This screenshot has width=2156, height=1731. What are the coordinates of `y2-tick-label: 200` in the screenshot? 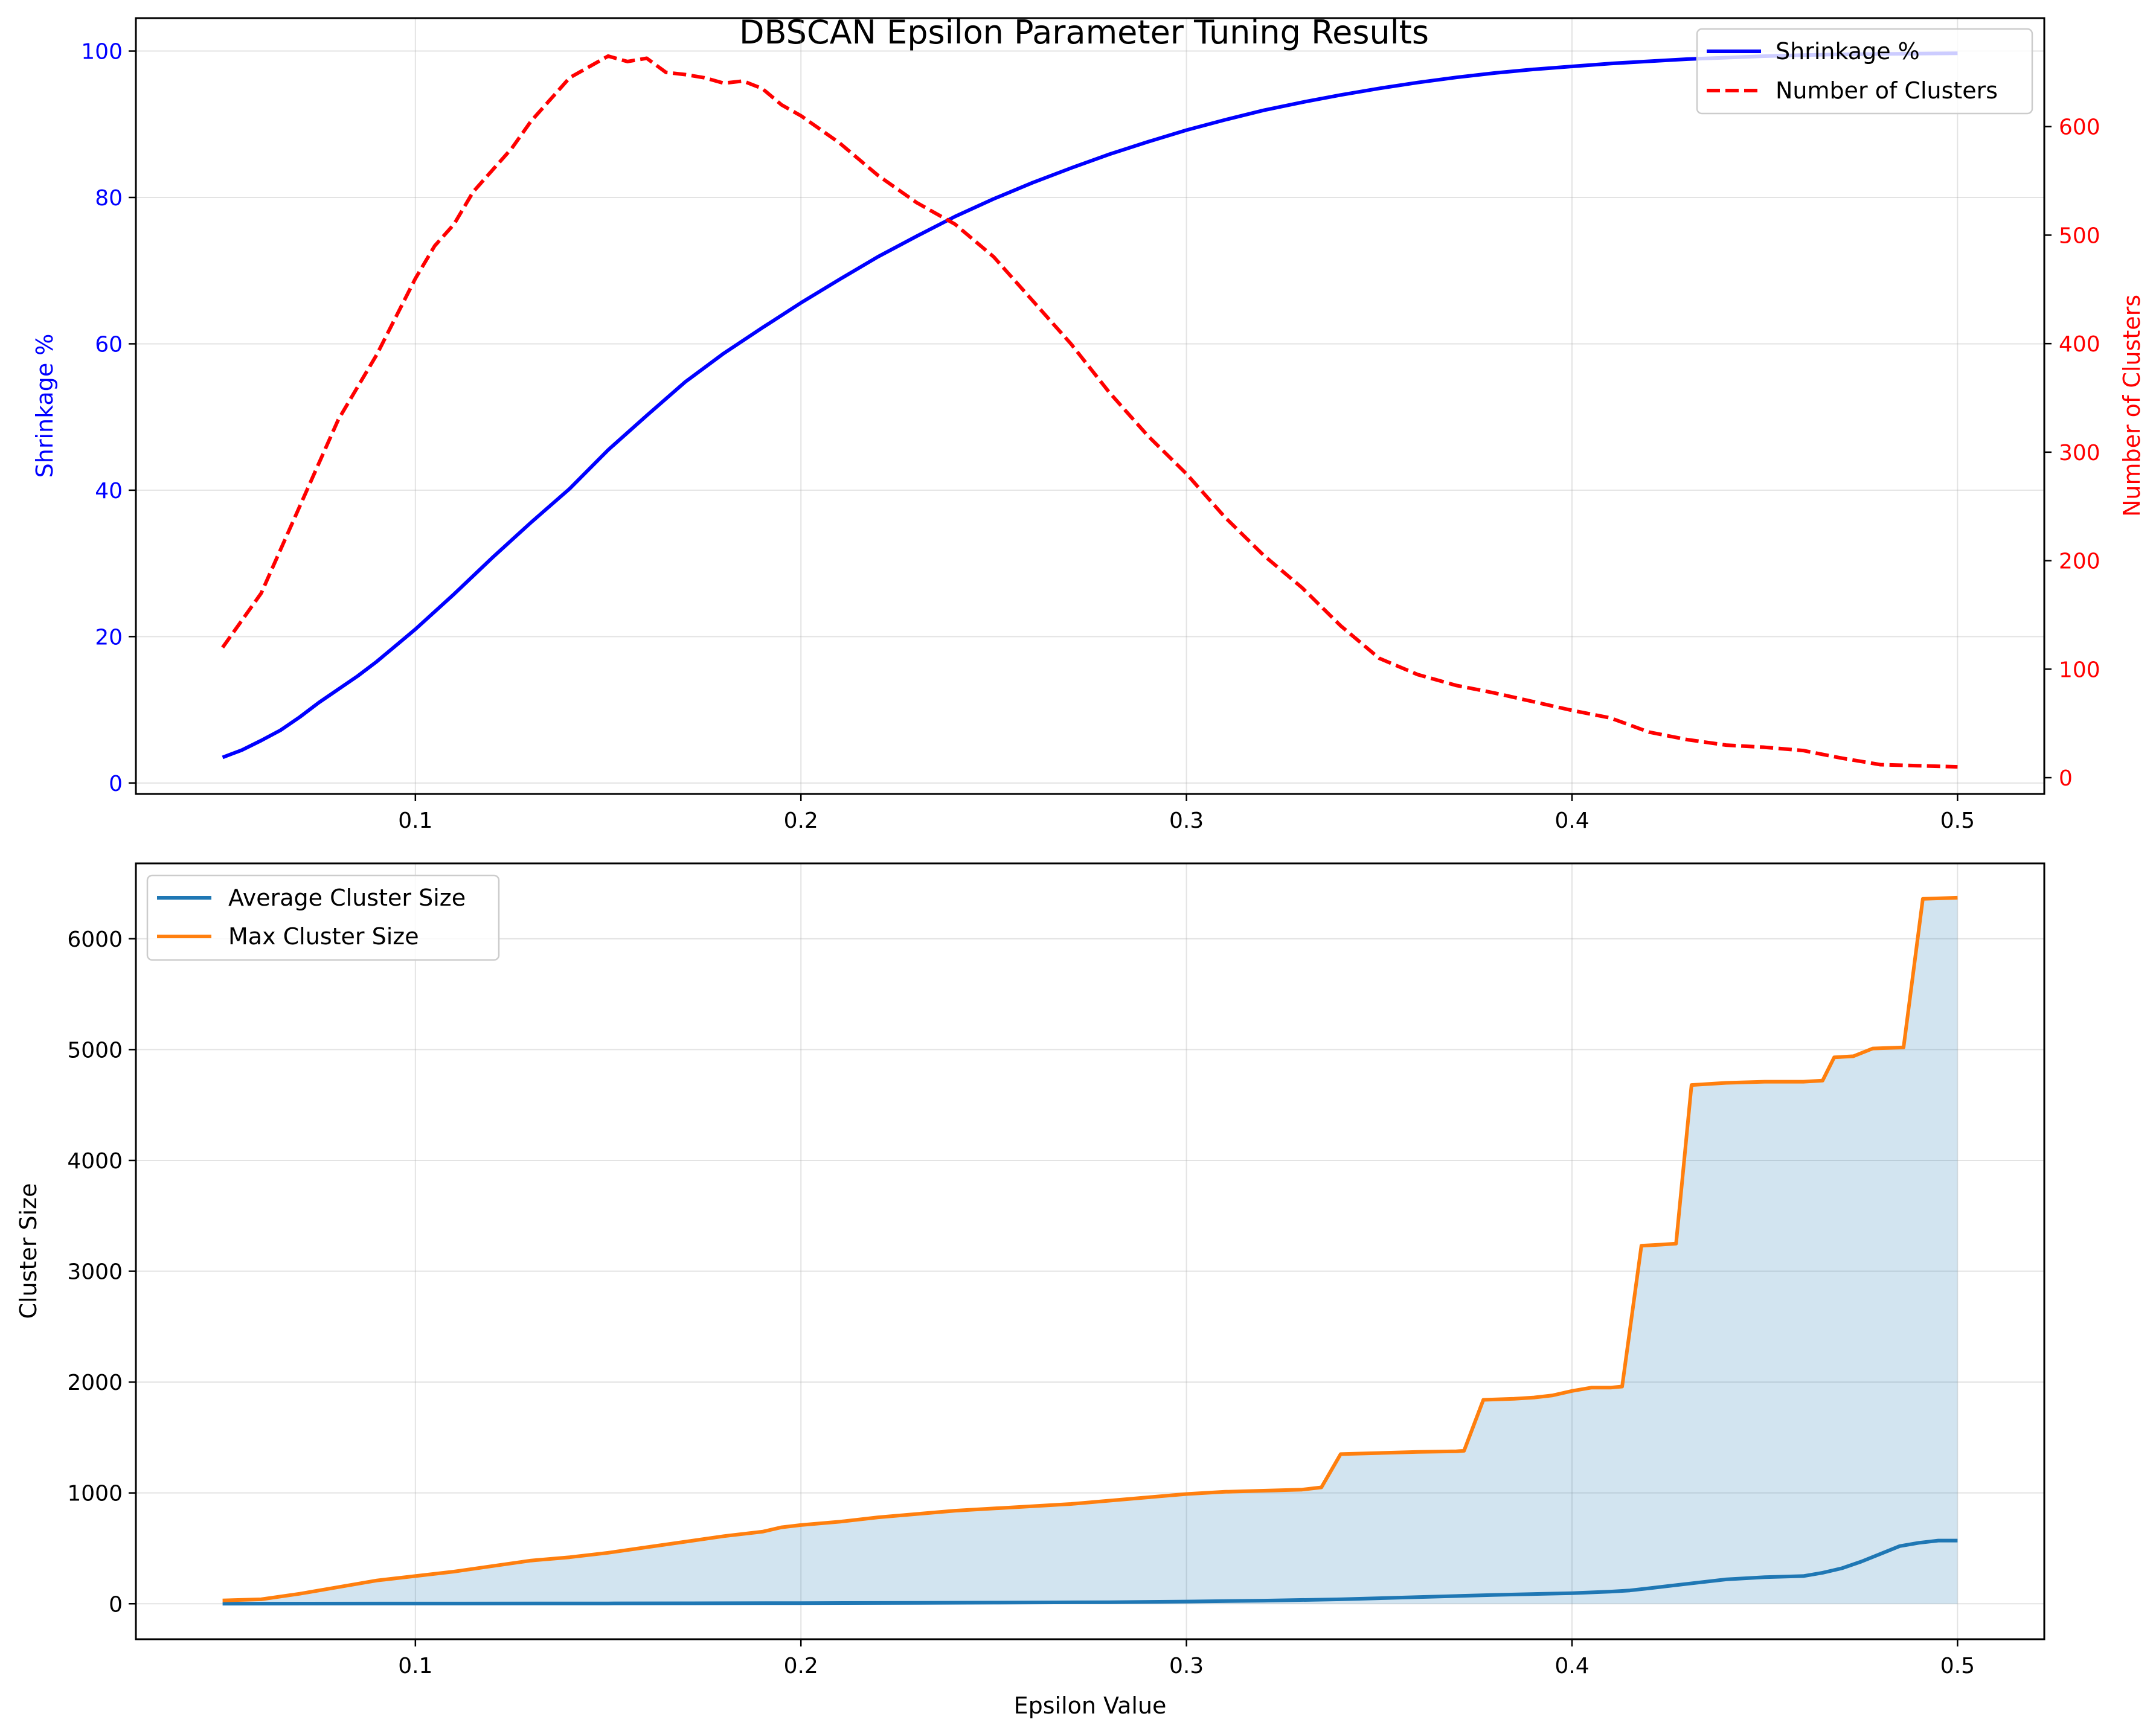 It's located at (2079, 561).